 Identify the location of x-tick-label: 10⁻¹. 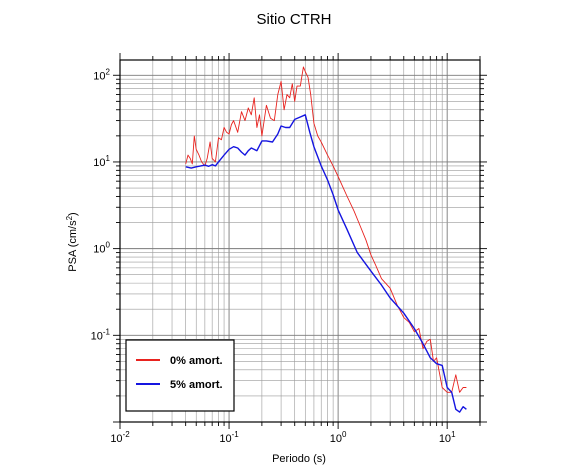
(229, 437).